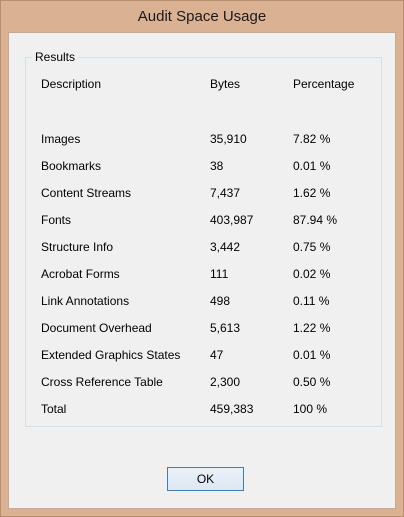  What do you see at coordinates (225, 247) in the screenshot?
I see `row-bytes: 3,442` at bounding box center [225, 247].